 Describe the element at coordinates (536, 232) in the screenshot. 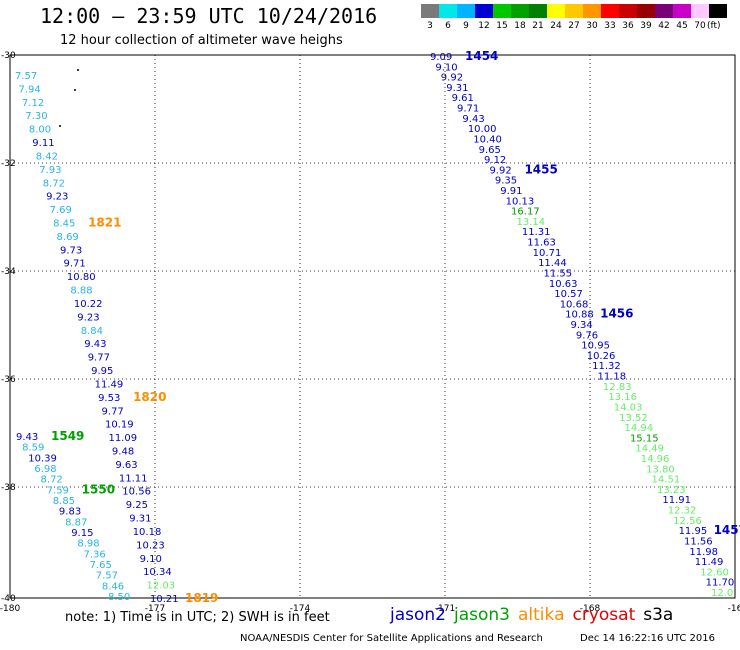

I see `wave-height-value: 11.31` at that location.